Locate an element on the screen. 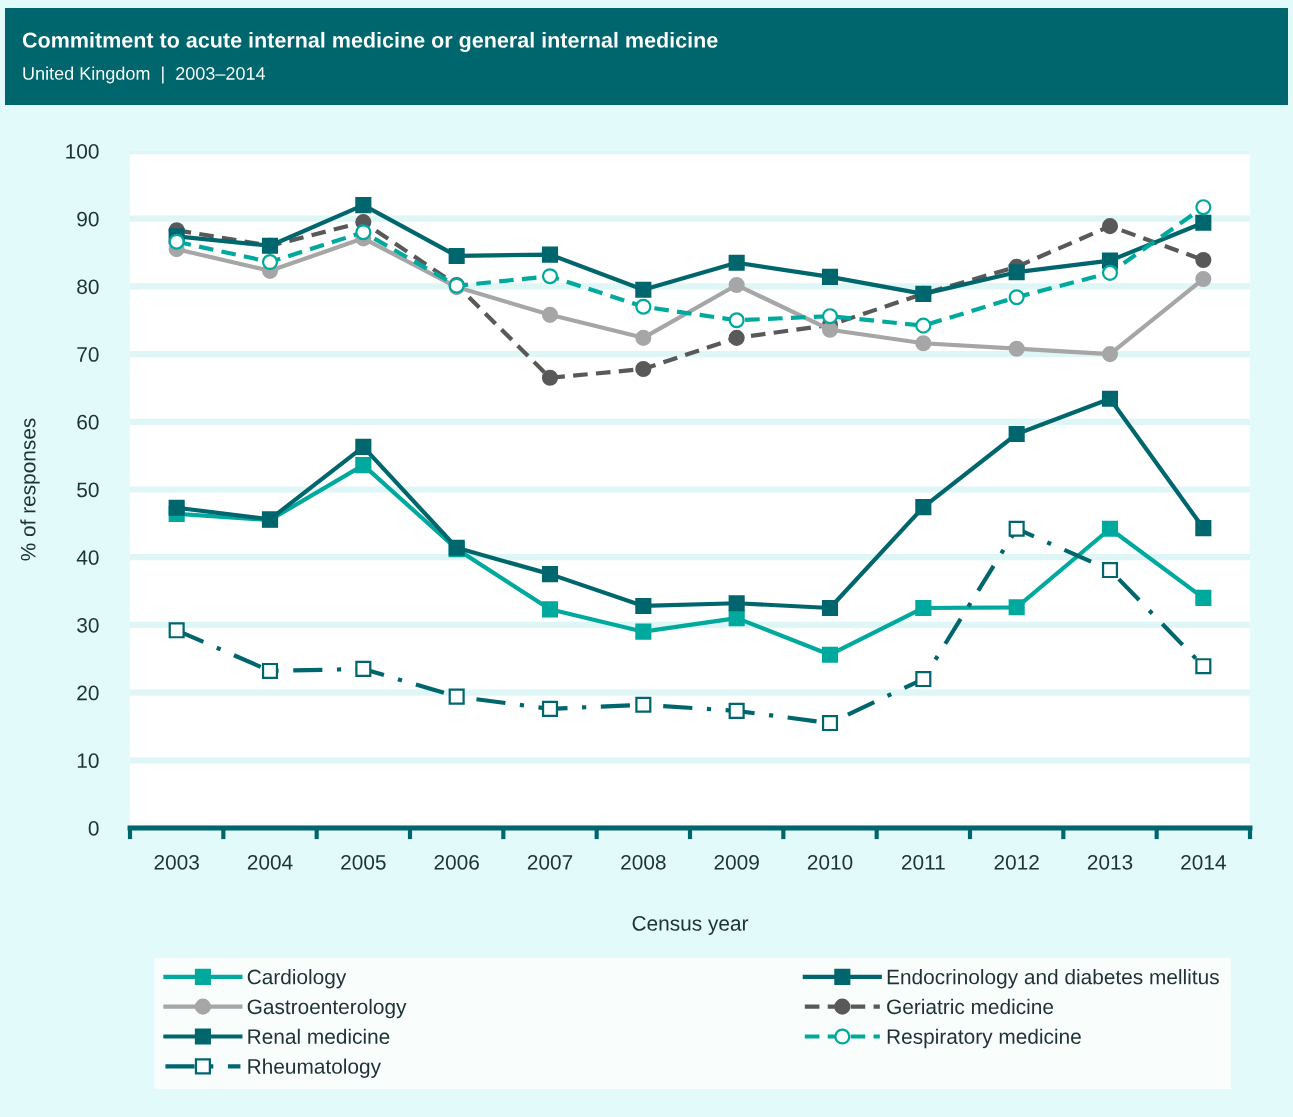 This screenshot has height=1117, width=1293. legend-label: Rheumatology is located at coordinates (314, 1068).